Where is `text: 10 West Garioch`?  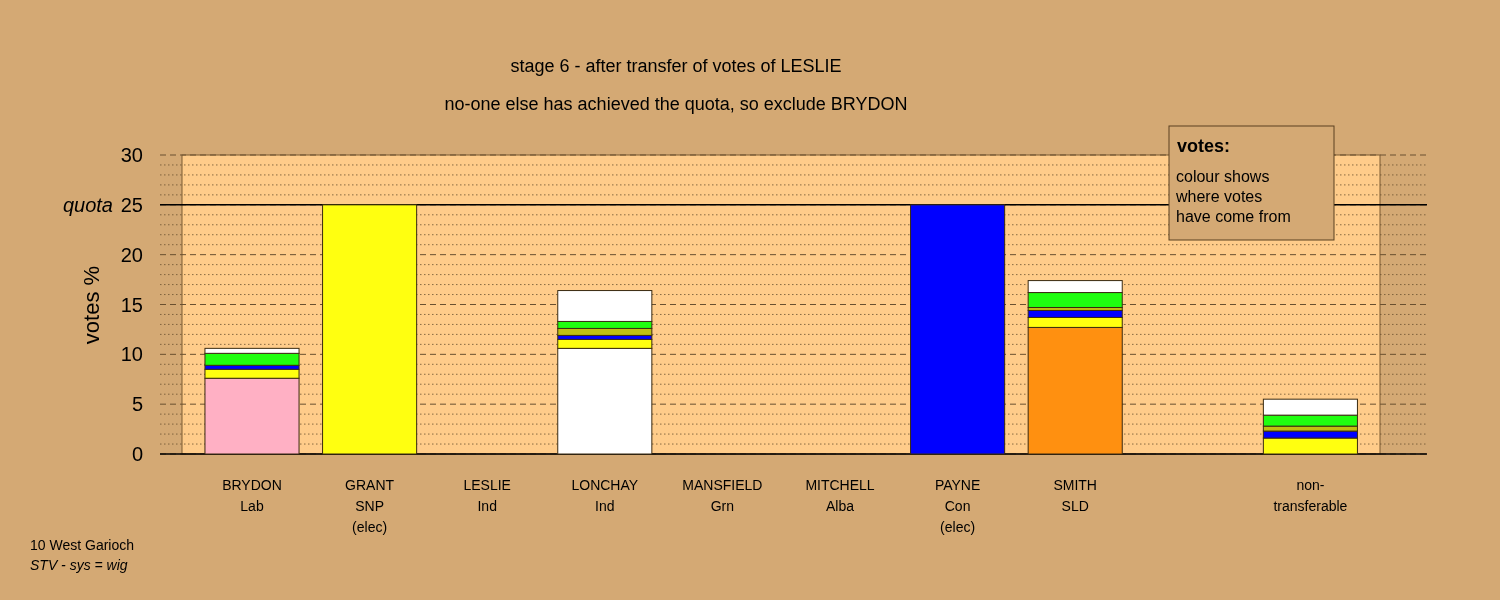 text: 10 West Garioch is located at coordinates (82, 545).